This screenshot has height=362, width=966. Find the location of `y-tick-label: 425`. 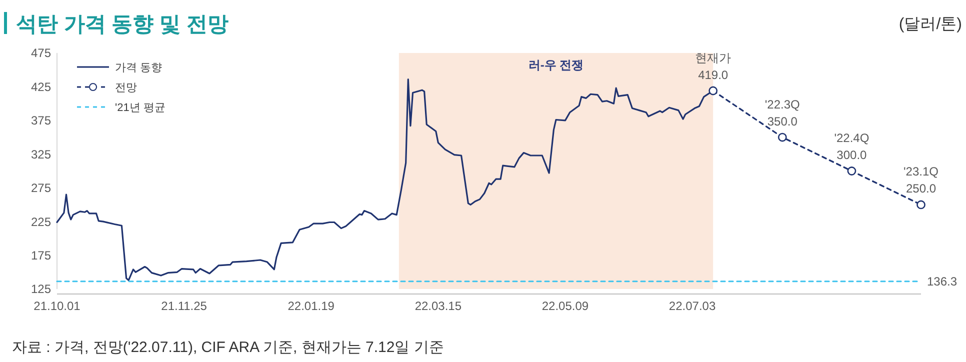

y-tick-label: 425 is located at coordinates (41, 87).